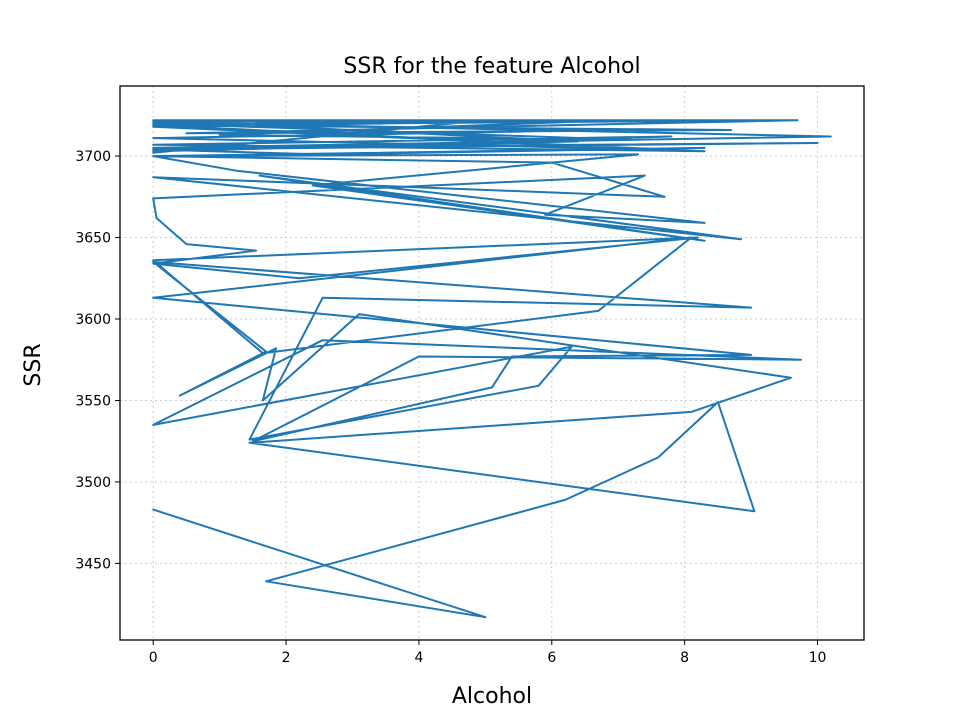  I want to click on x-tick-label: 2, so click(286, 658).